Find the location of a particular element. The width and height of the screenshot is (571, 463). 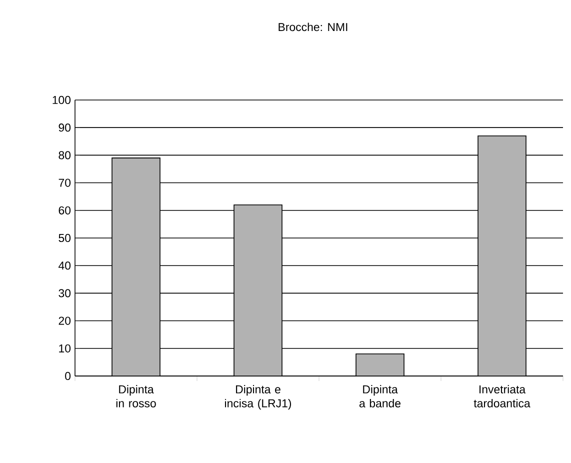

x-tick-label: Dipinta a bande is located at coordinates (380, 396).